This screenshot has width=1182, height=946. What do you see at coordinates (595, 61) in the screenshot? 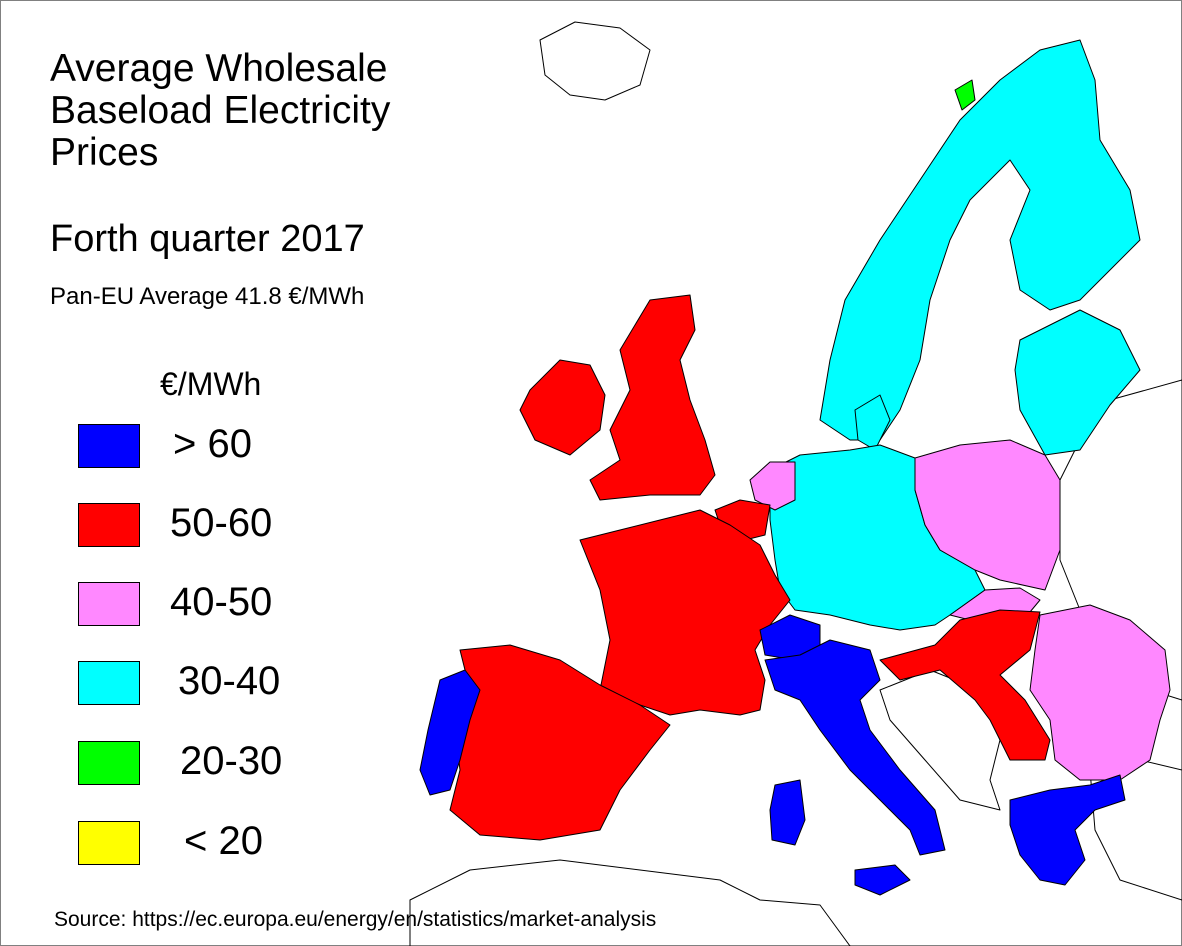
I see `country-iceland` at bounding box center [595, 61].